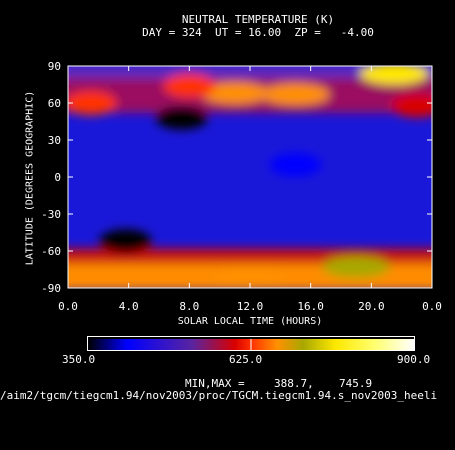 The width and height of the screenshot is (455, 450). I want to click on y-tick-label: 90, so click(54, 66).